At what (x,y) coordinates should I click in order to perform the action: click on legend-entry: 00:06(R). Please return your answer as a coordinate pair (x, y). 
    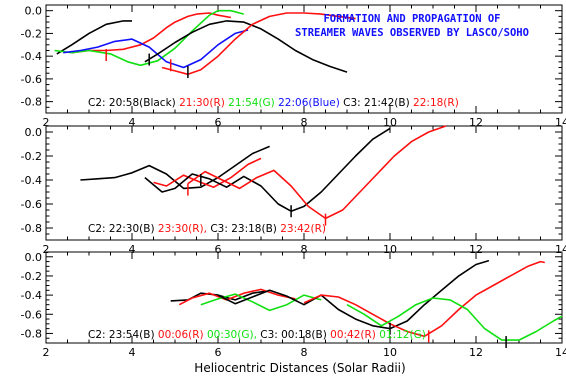
    Looking at the image, I should click on (179, 335).